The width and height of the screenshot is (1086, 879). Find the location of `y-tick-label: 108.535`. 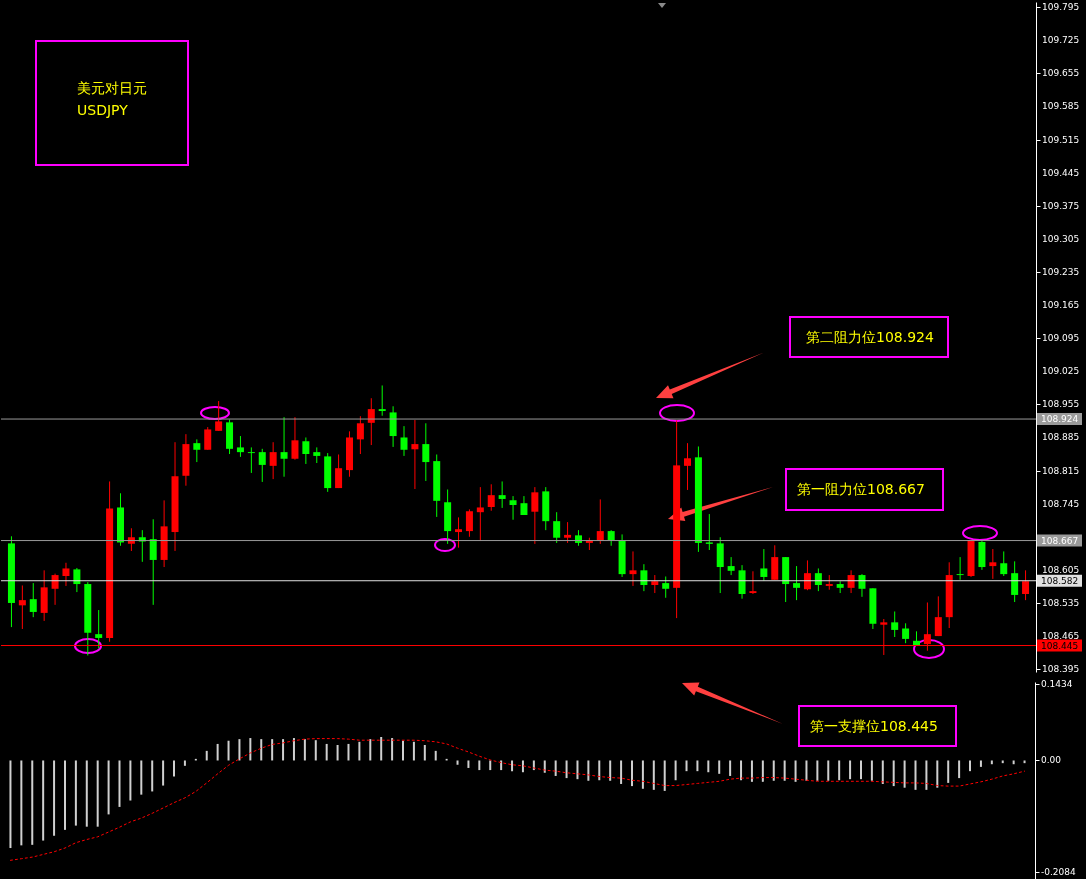

y-tick-label: 108.535 is located at coordinates (1061, 602).